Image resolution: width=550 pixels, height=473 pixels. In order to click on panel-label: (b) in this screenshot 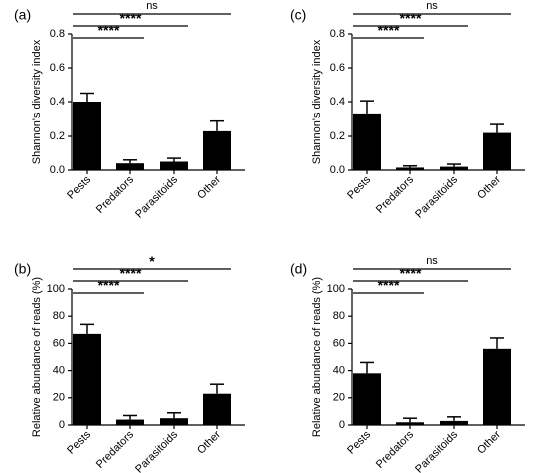, I will do `click(22, 269)`.